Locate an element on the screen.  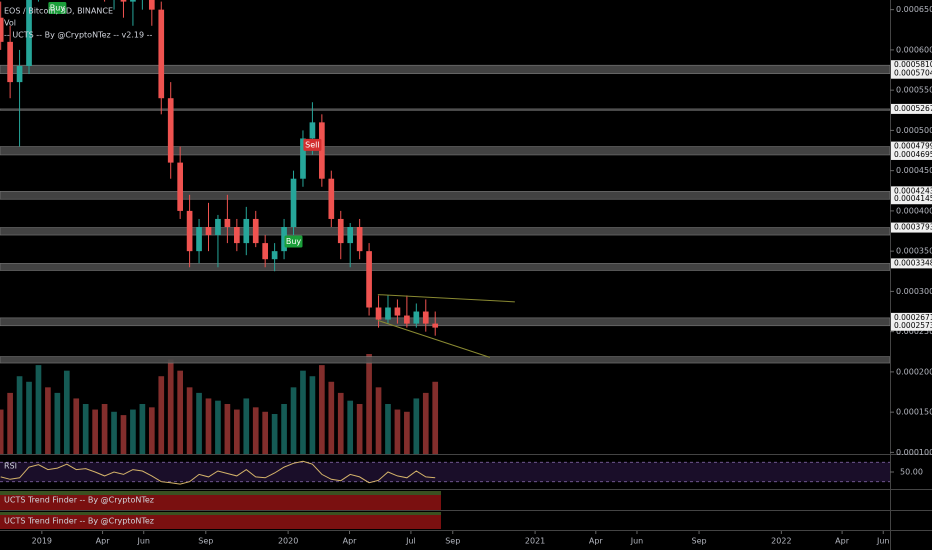
signal-label: Buy is located at coordinates (294, 241).